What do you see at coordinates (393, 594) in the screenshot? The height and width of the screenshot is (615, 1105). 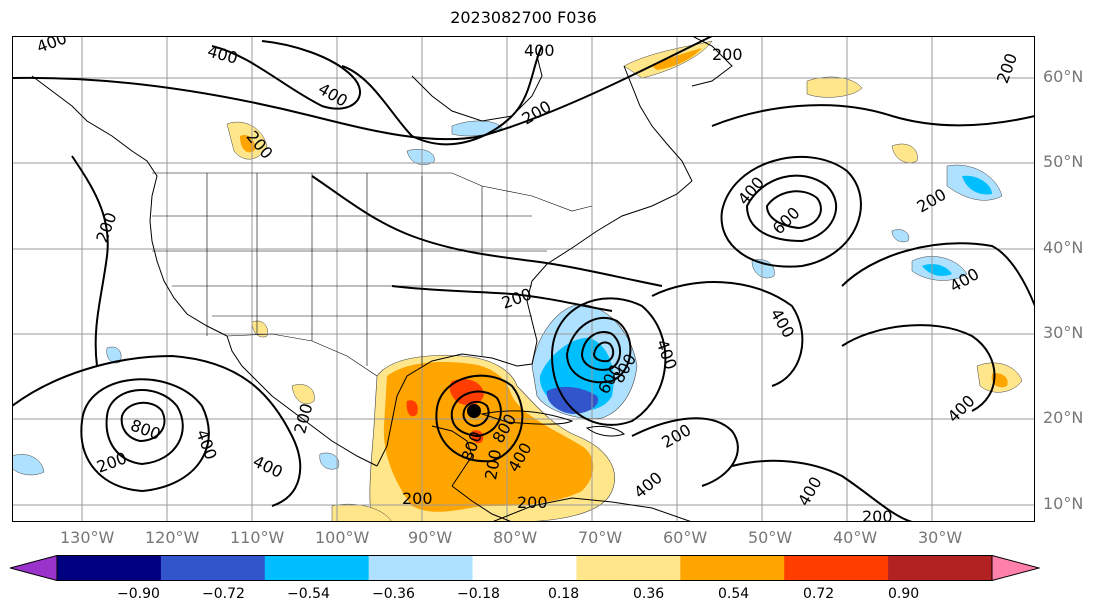 I see `colorbar-tick-label: −0.36` at bounding box center [393, 594].